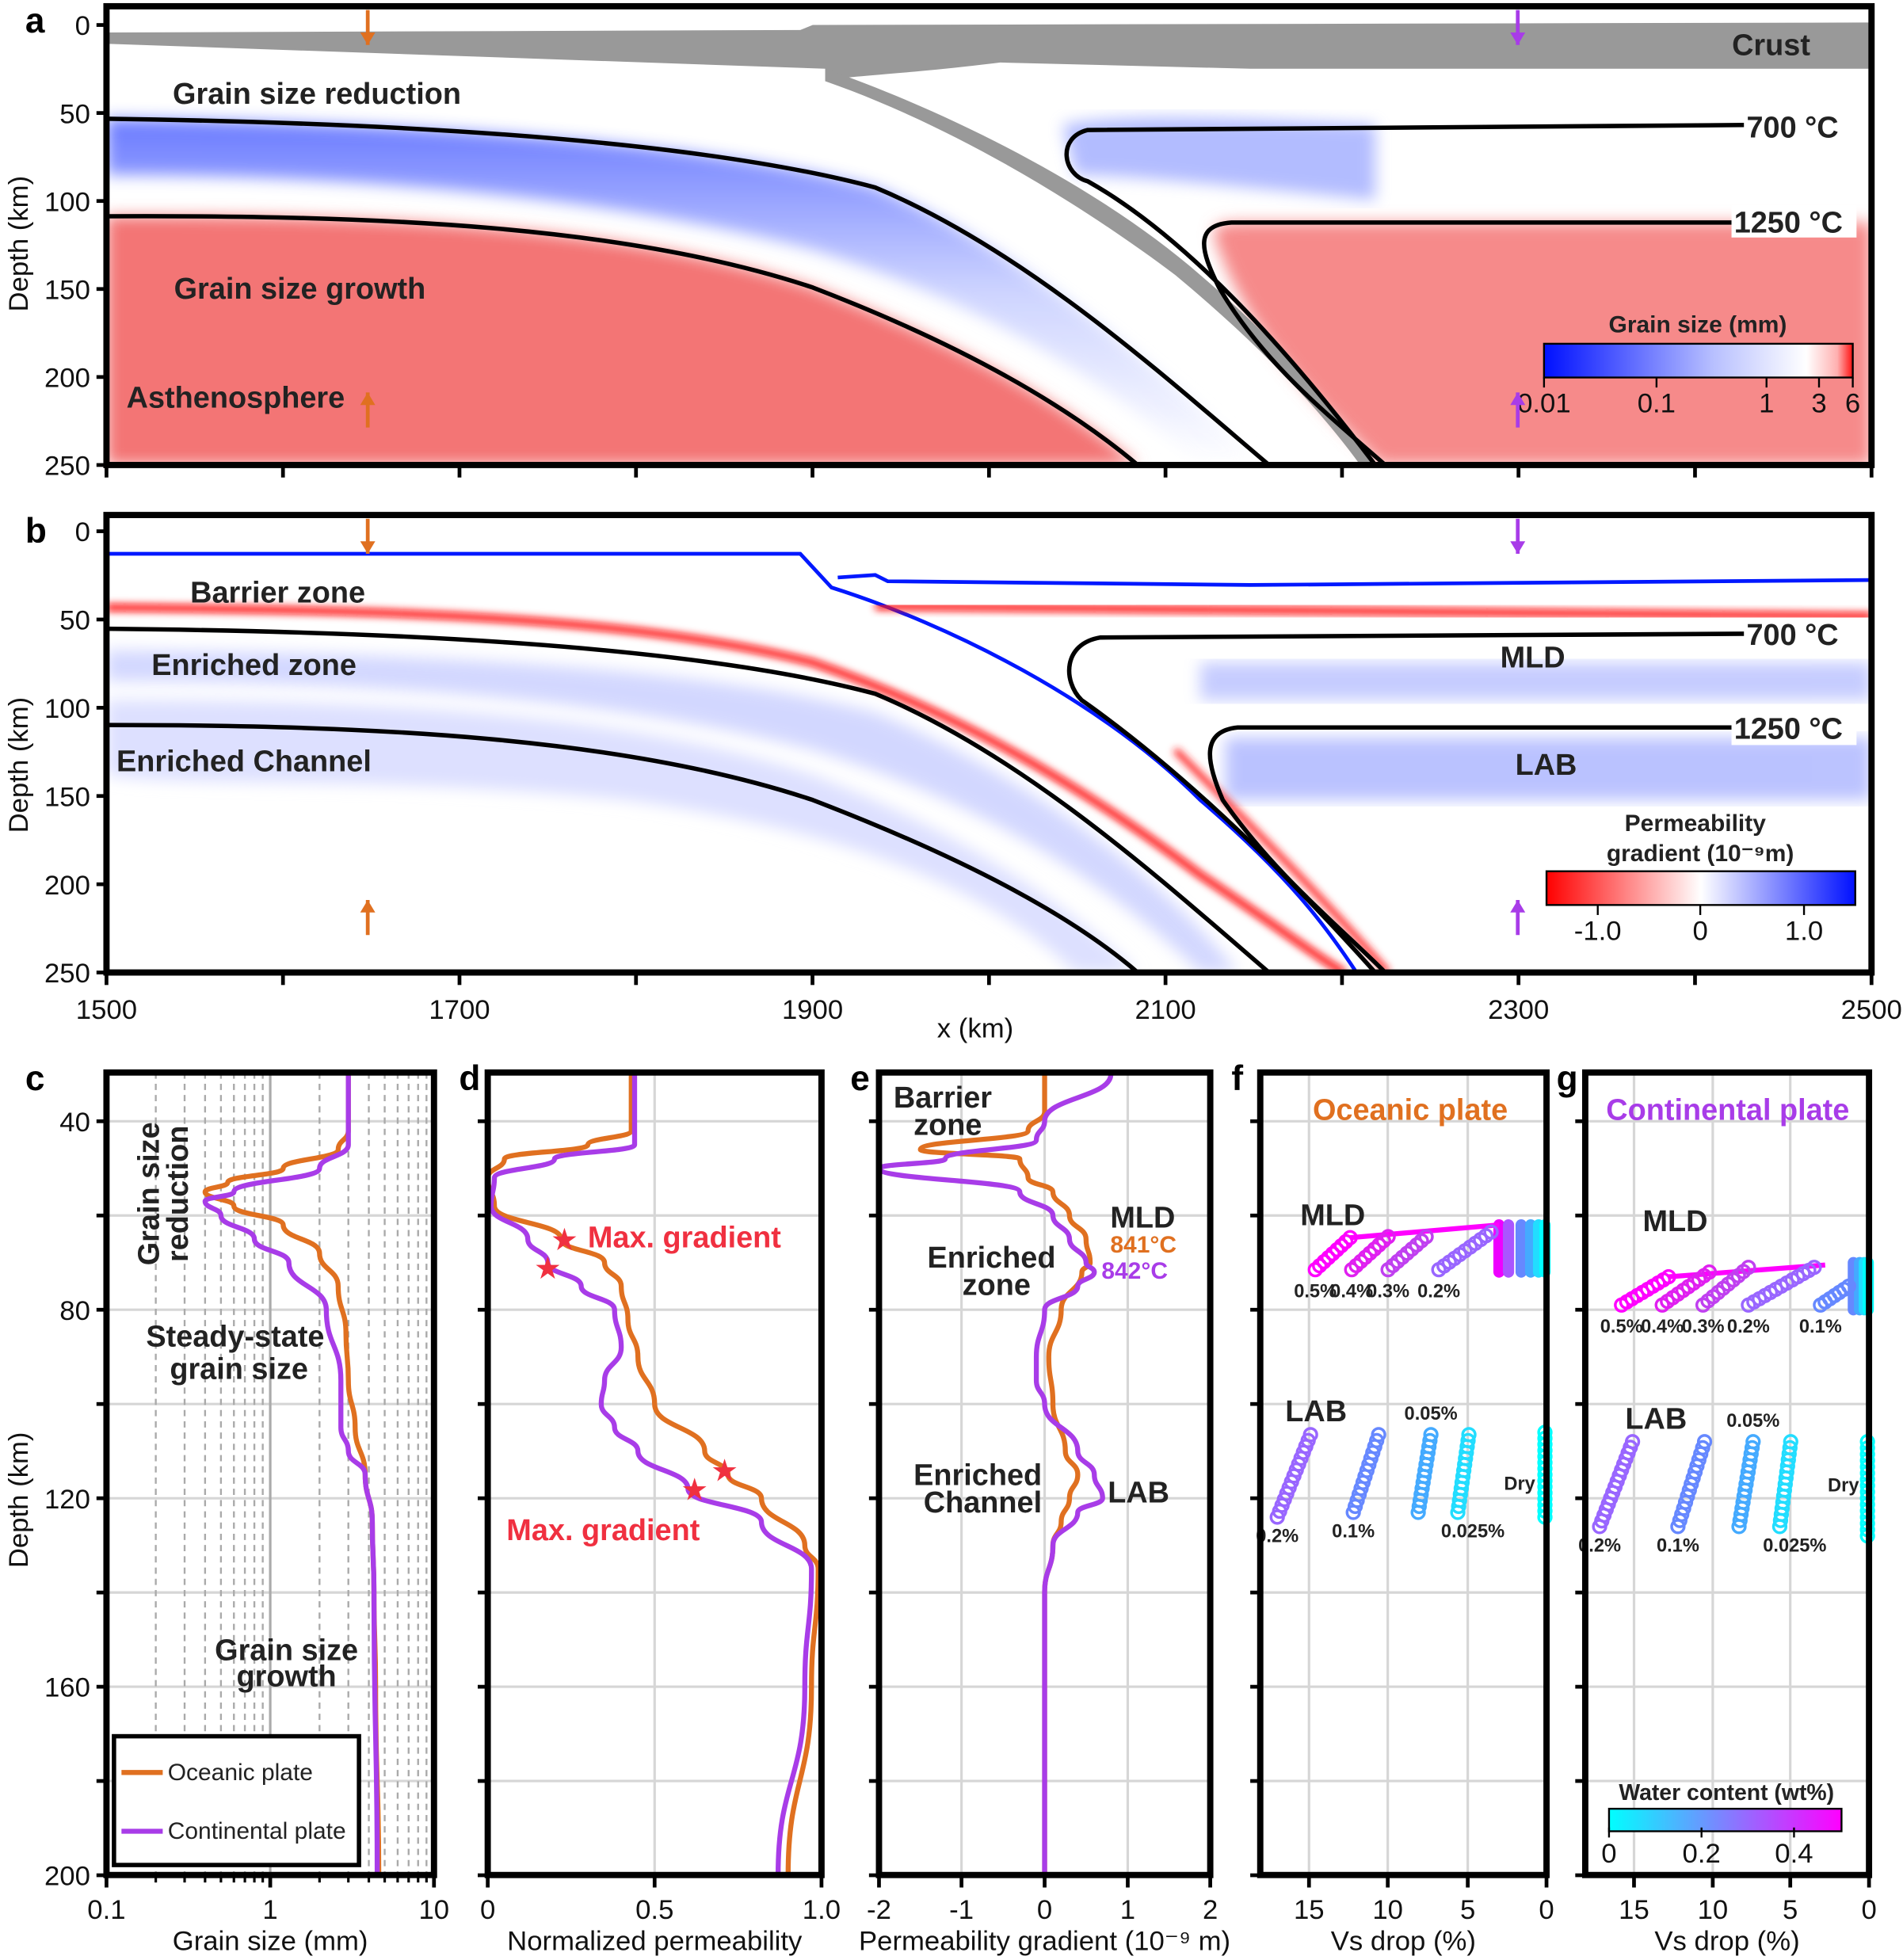 This screenshot has width=1903, height=1960. What do you see at coordinates (244, 762) in the screenshot?
I see `label-enriched-channel: Enriched Channel` at bounding box center [244, 762].